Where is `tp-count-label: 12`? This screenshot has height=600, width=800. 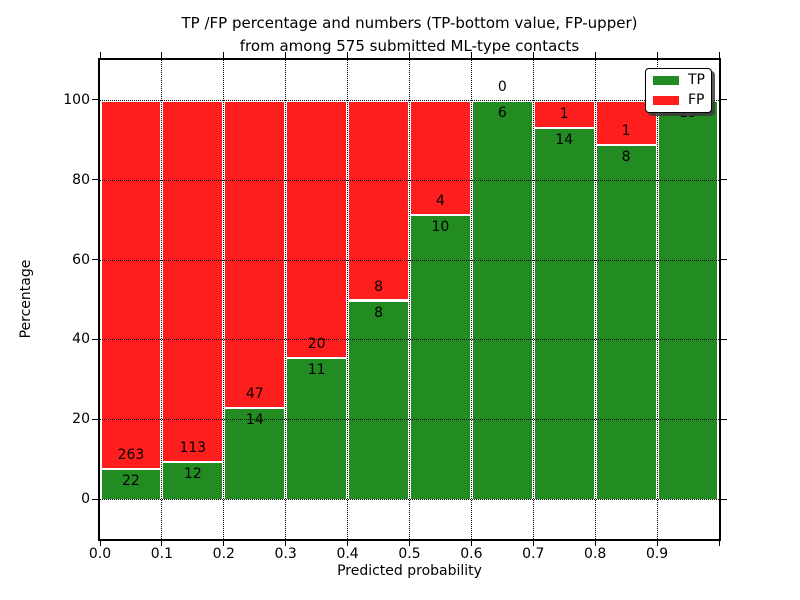 tp-count-label: 12 is located at coordinates (192, 473).